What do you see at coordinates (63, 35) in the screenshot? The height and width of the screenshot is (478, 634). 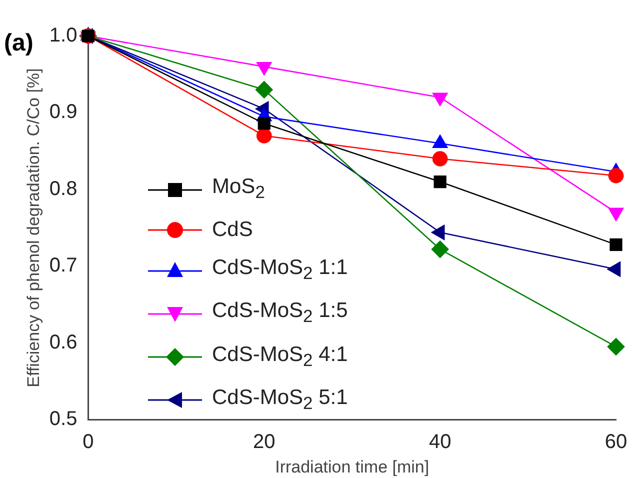 I see `y-tick-label: 1.0` at bounding box center [63, 35].